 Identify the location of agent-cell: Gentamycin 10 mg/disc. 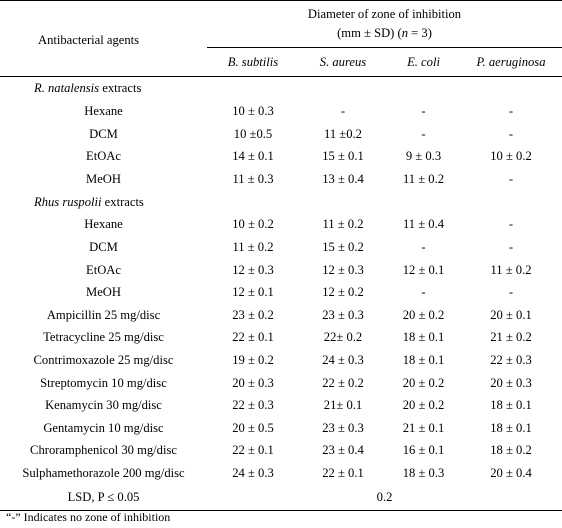
(103, 427).